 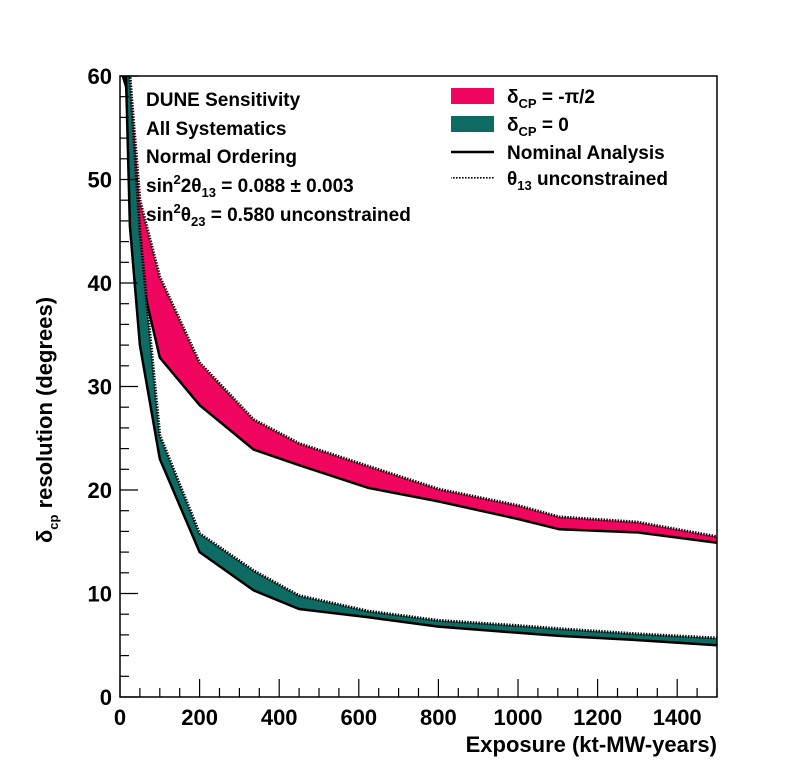 I want to click on annotation-theta13: sin22θ13 = 0.088 ± 0.003, so click(x=250, y=186).